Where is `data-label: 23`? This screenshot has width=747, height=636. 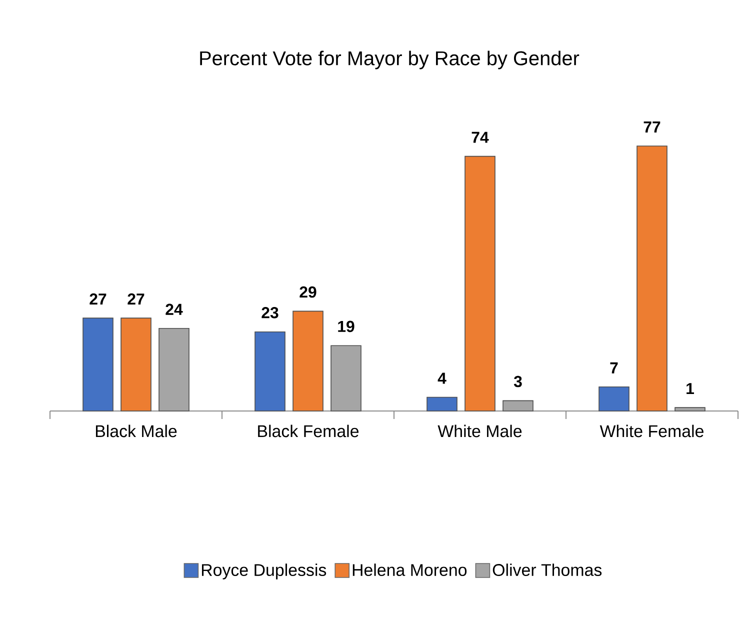 data-label: 23 is located at coordinates (270, 312).